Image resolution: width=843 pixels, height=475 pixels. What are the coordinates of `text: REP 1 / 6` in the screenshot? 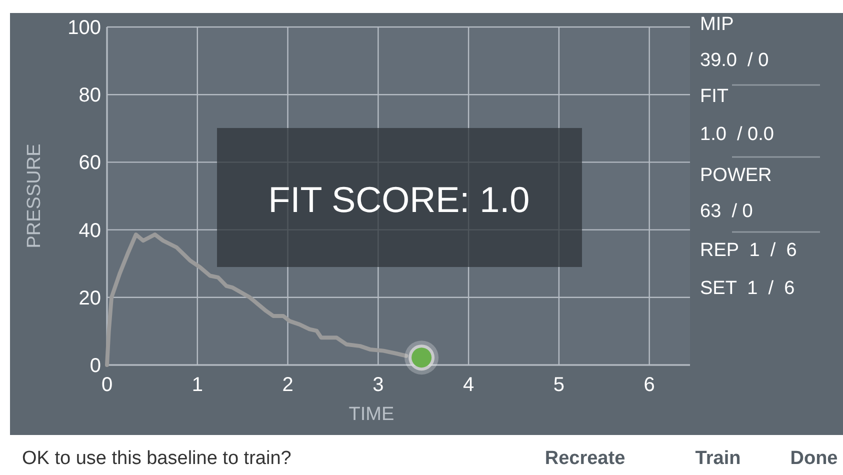 It's located at (748, 250).